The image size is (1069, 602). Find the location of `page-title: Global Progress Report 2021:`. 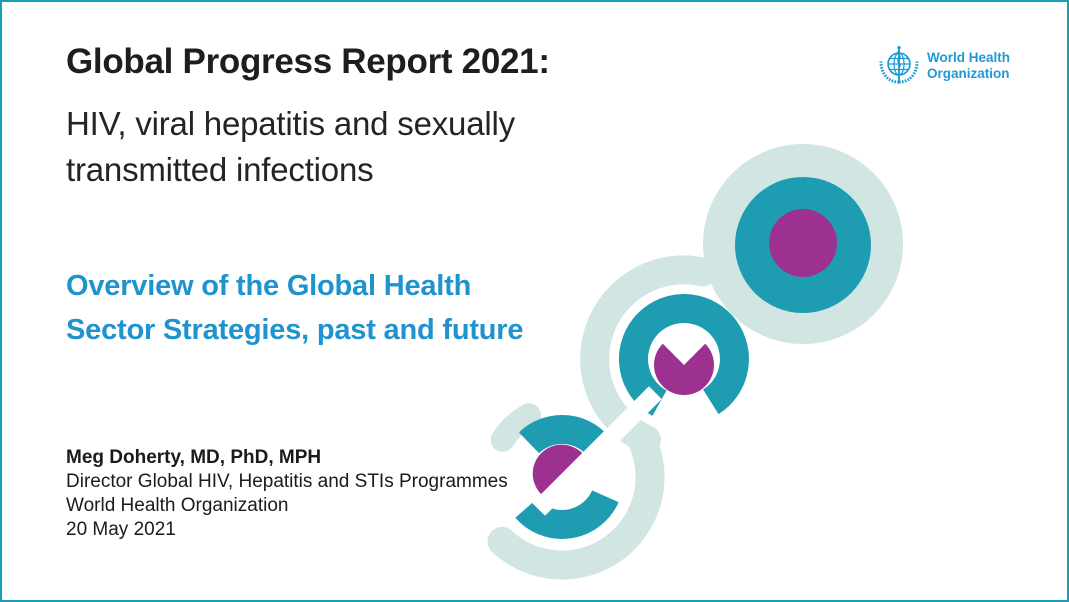

page-title: Global Progress Report 2021: is located at coordinates (308, 61).